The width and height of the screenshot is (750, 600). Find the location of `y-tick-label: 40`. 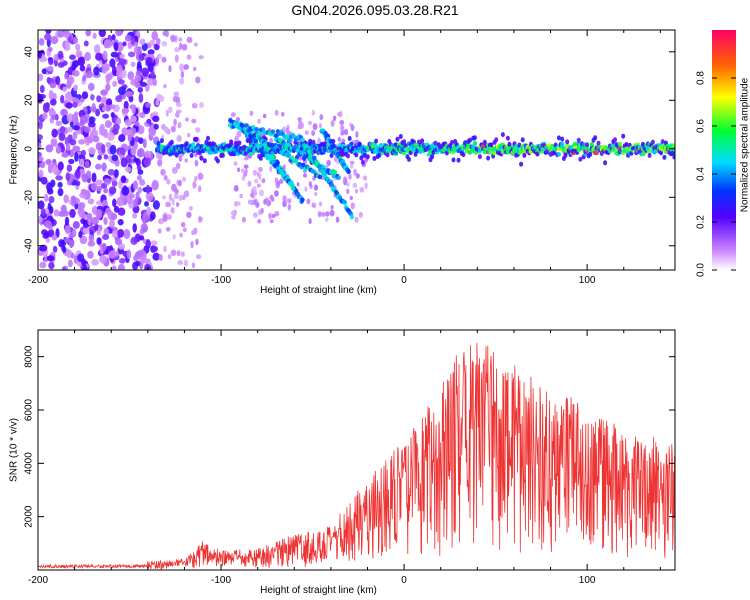

y-tick-label: 40 is located at coordinates (29, 52).